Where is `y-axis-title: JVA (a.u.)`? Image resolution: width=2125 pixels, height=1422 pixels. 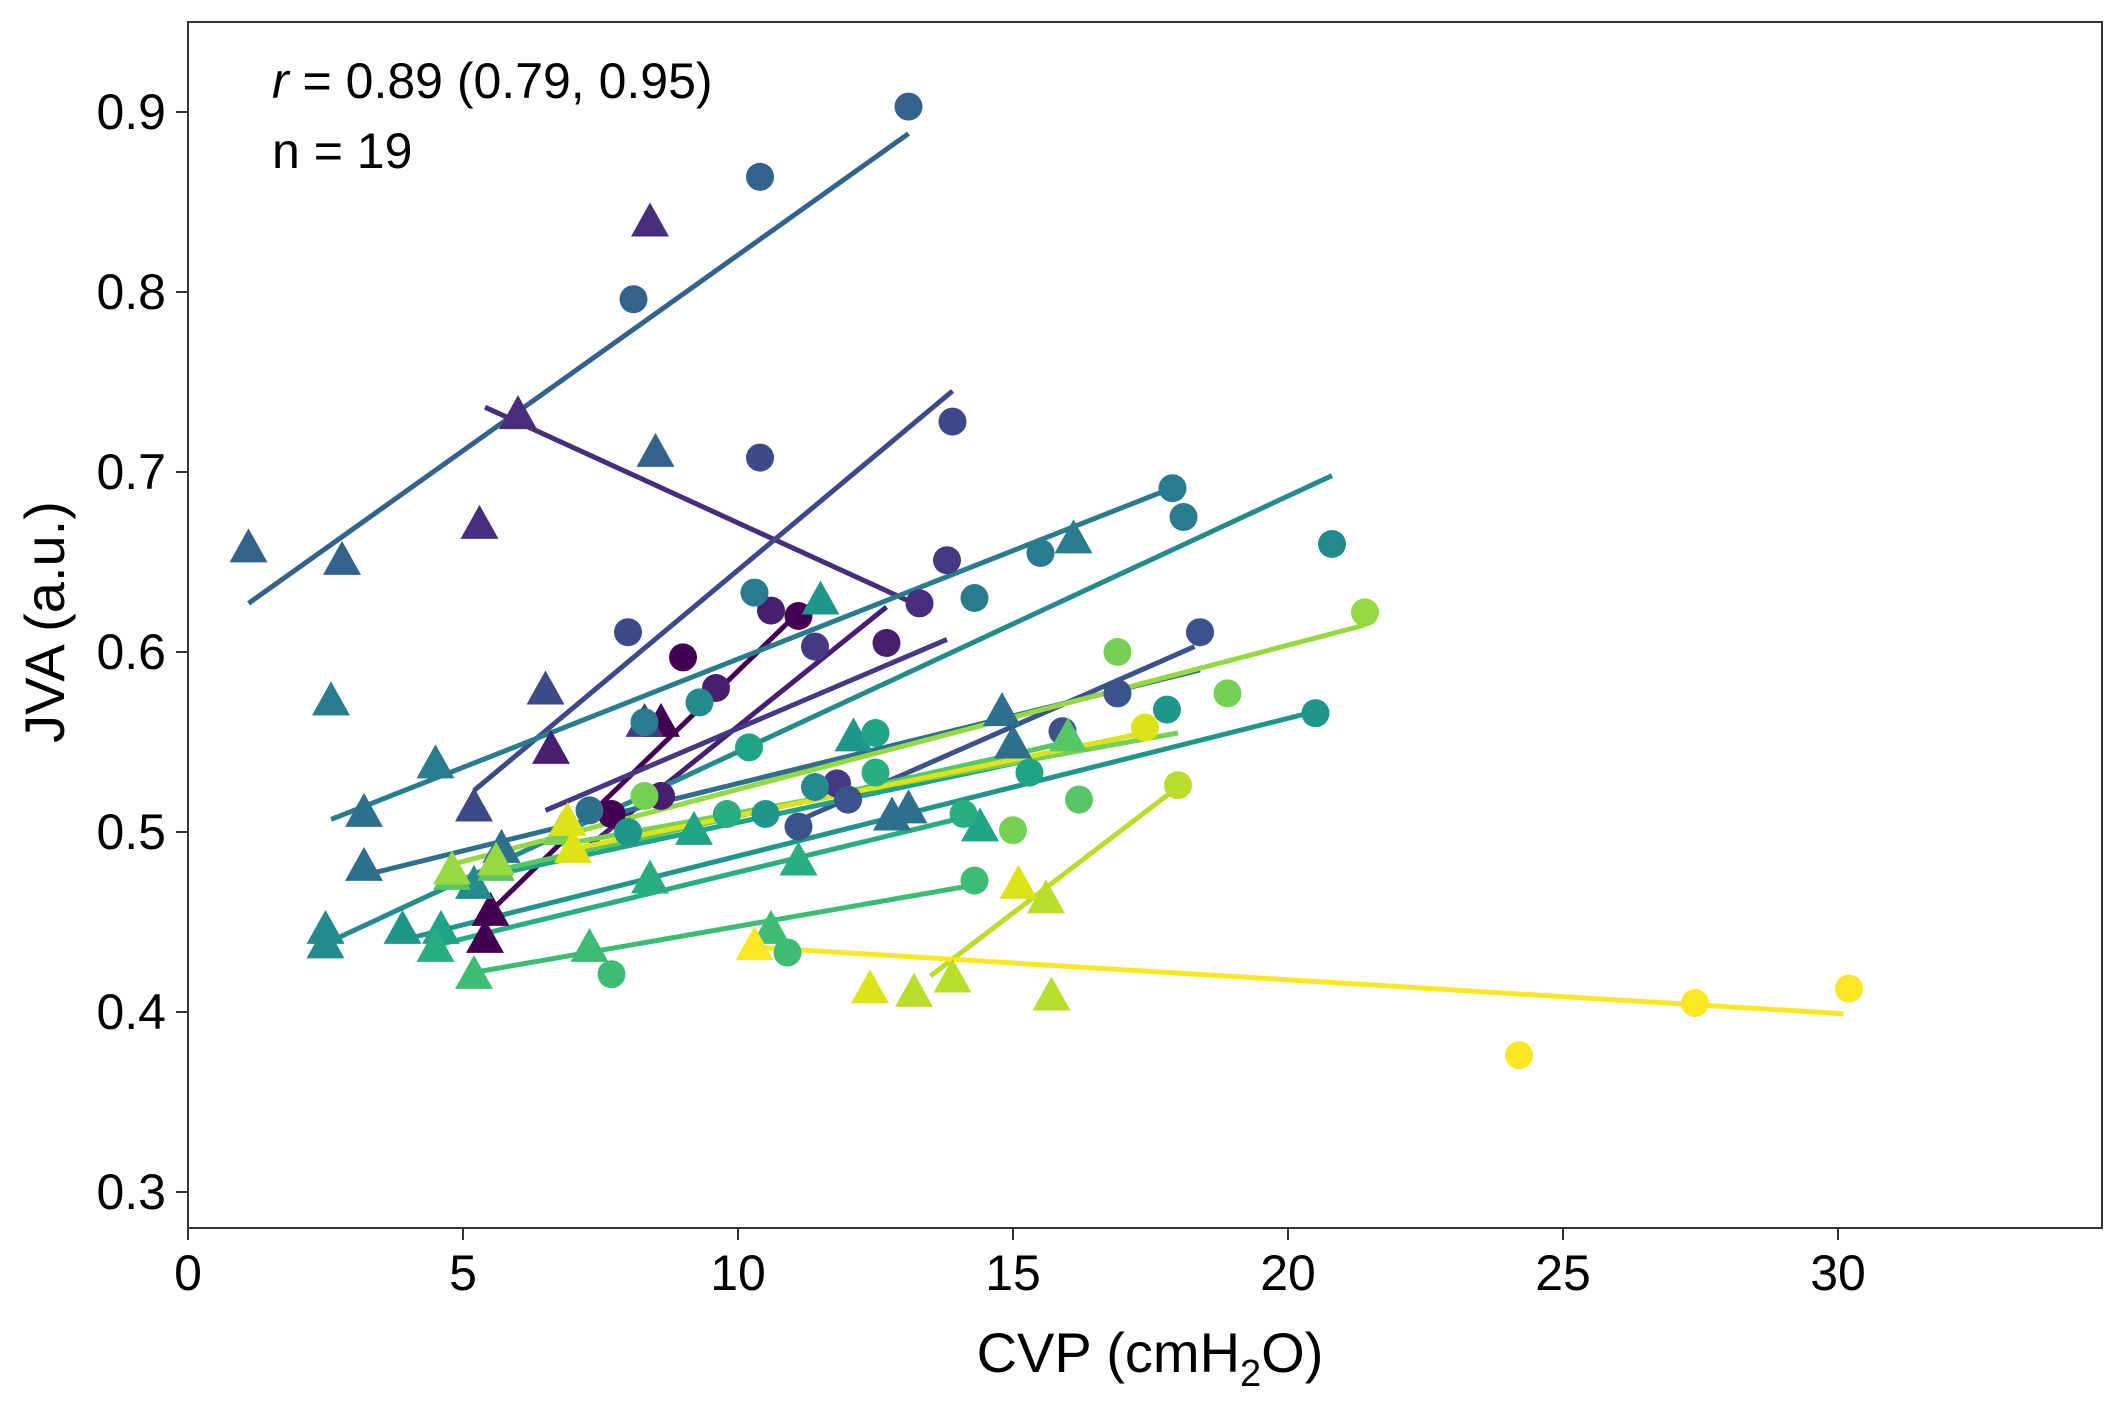
y-axis-title: JVA (a.u.) is located at coordinates (44, 622).